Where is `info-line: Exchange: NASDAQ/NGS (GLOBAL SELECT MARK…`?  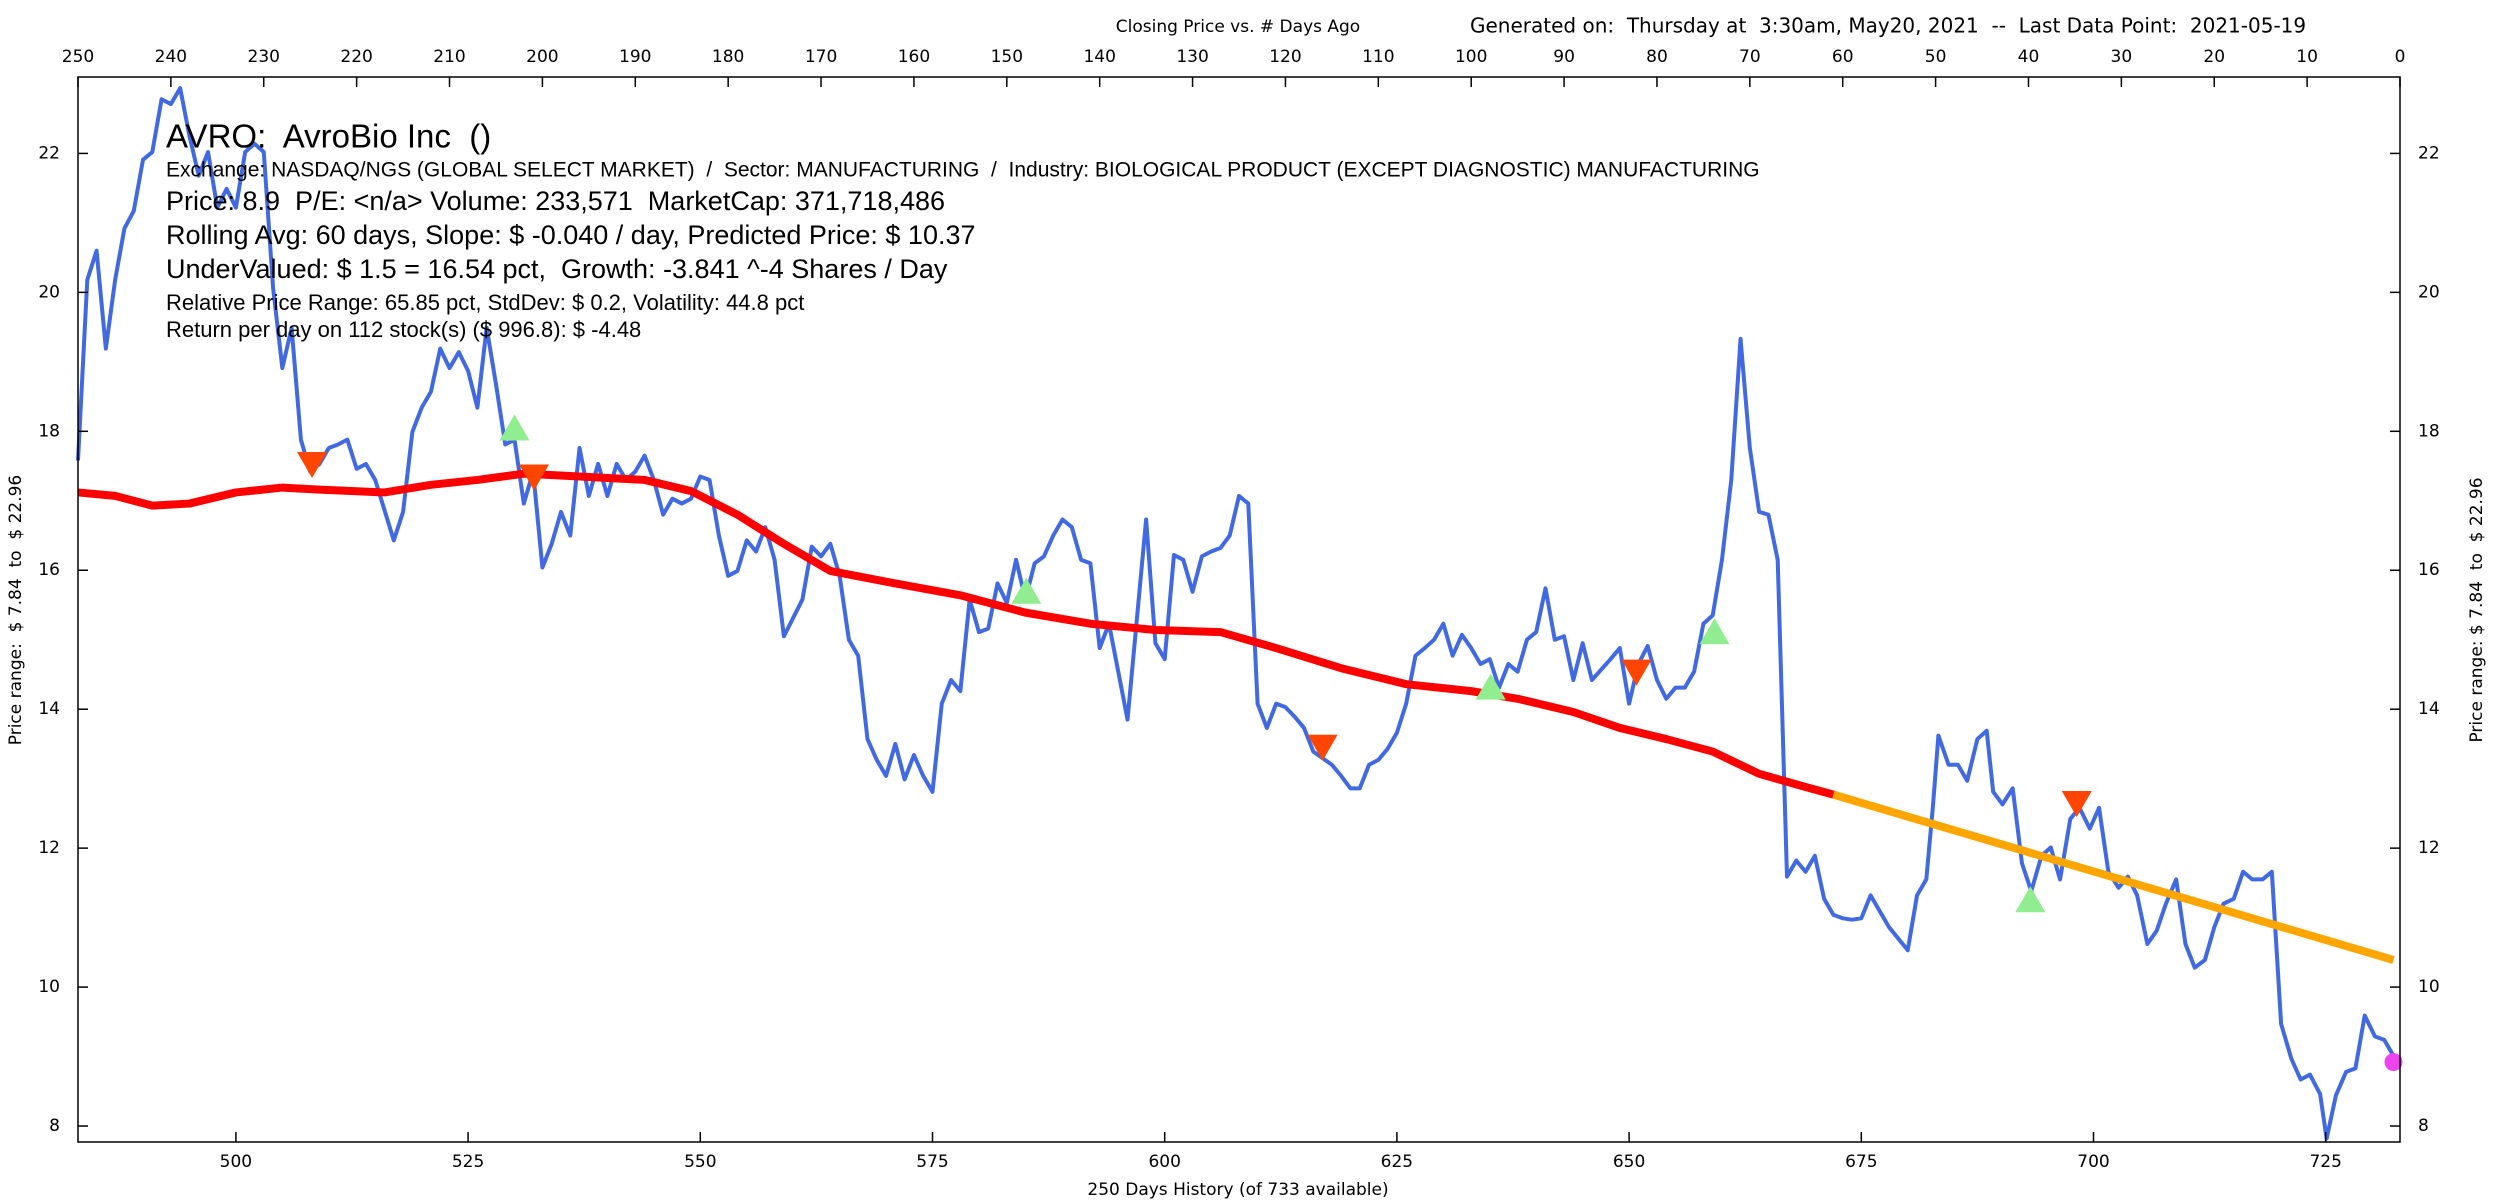 info-line: Exchange: NASDAQ/NGS (GLOBAL SELECT MARK… is located at coordinates (963, 170).